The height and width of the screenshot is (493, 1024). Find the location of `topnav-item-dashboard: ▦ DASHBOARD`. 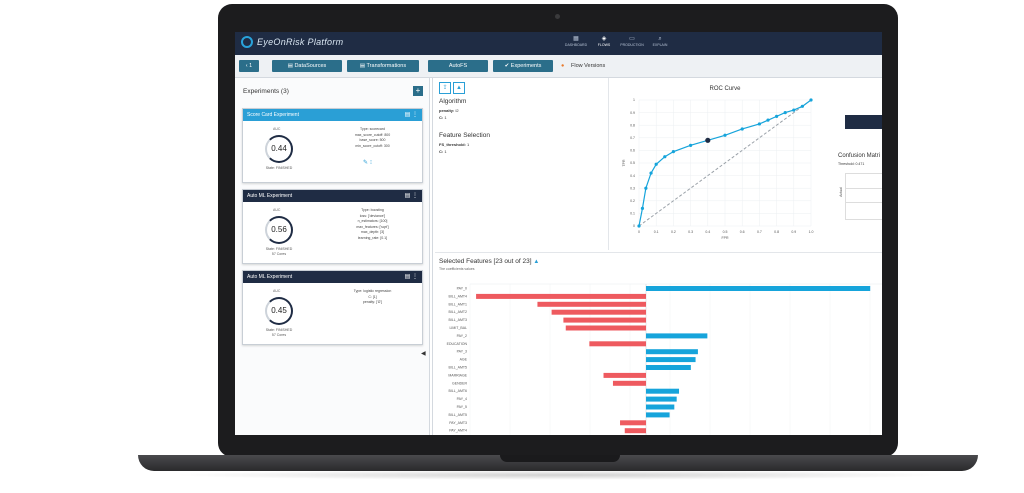

topnav-item-dashboard: ▦ DASHBOARD is located at coordinates (576, 41).